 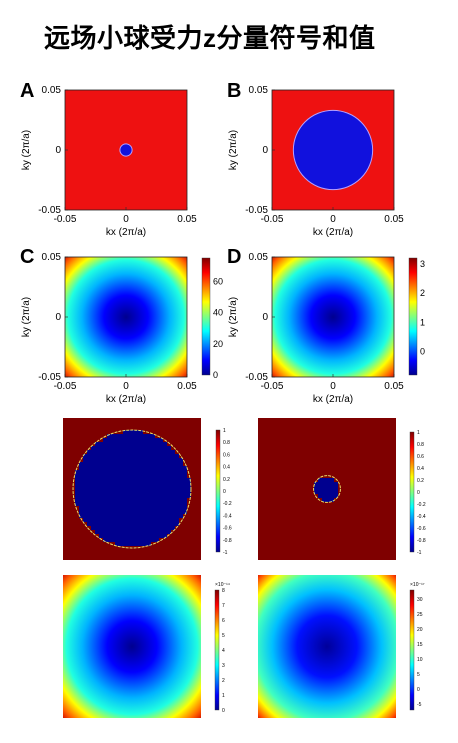 I want to click on colorbar-tick-label: 10, so click(x=420, y=660).